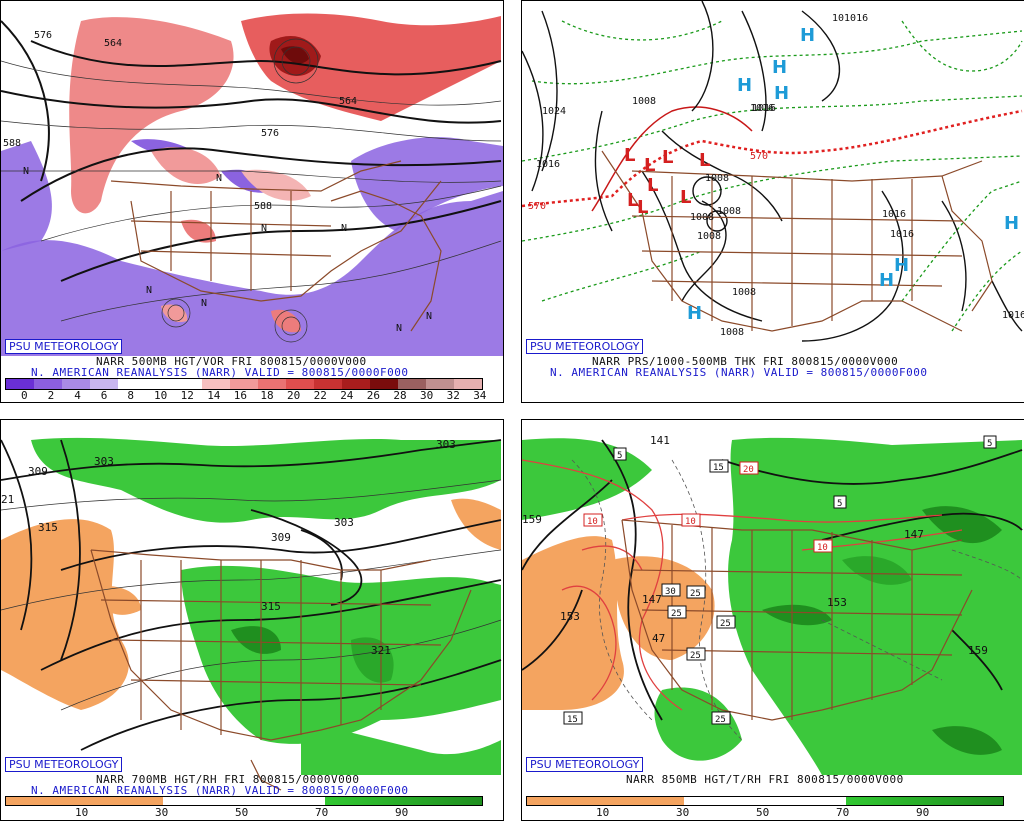 Image resolution: width=1024 pixels, height=821 pixels. What do you see at coordinates (658, 638) in the screenshot?
I see `height-label: 47` at bounding box center [658, 638].